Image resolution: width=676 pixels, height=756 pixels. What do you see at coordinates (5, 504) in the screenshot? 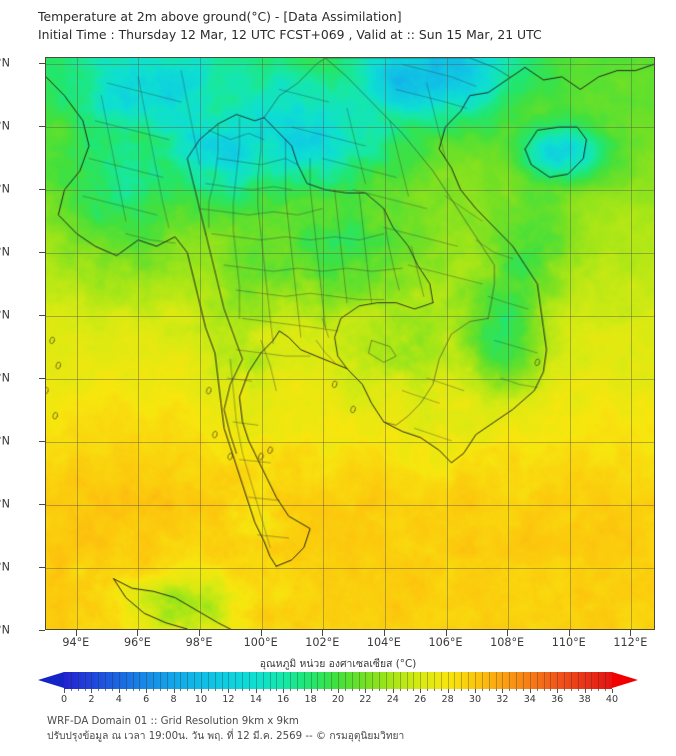
I see `latitude-tick-label: 8°N` at bounding box center [5, 504].